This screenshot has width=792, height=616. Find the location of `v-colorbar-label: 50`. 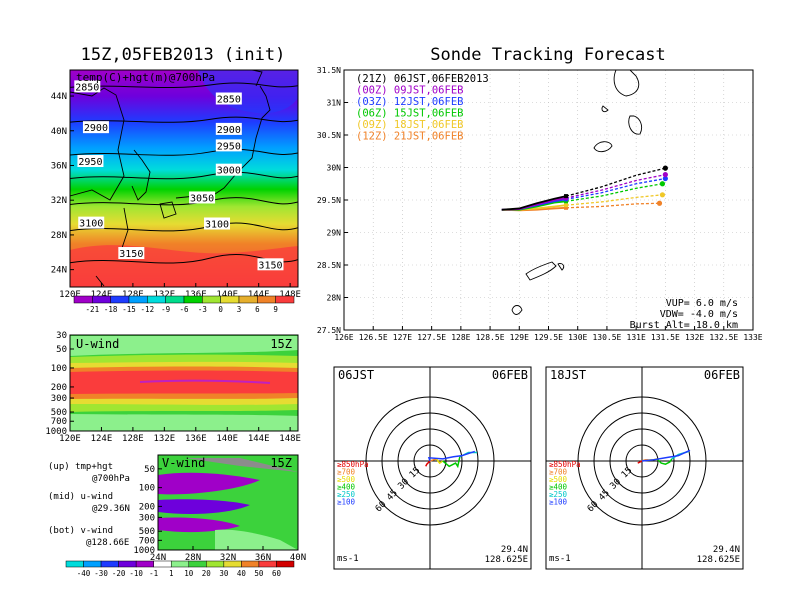

v-colorbar-label: 50 is located at coordinates (259, 573).